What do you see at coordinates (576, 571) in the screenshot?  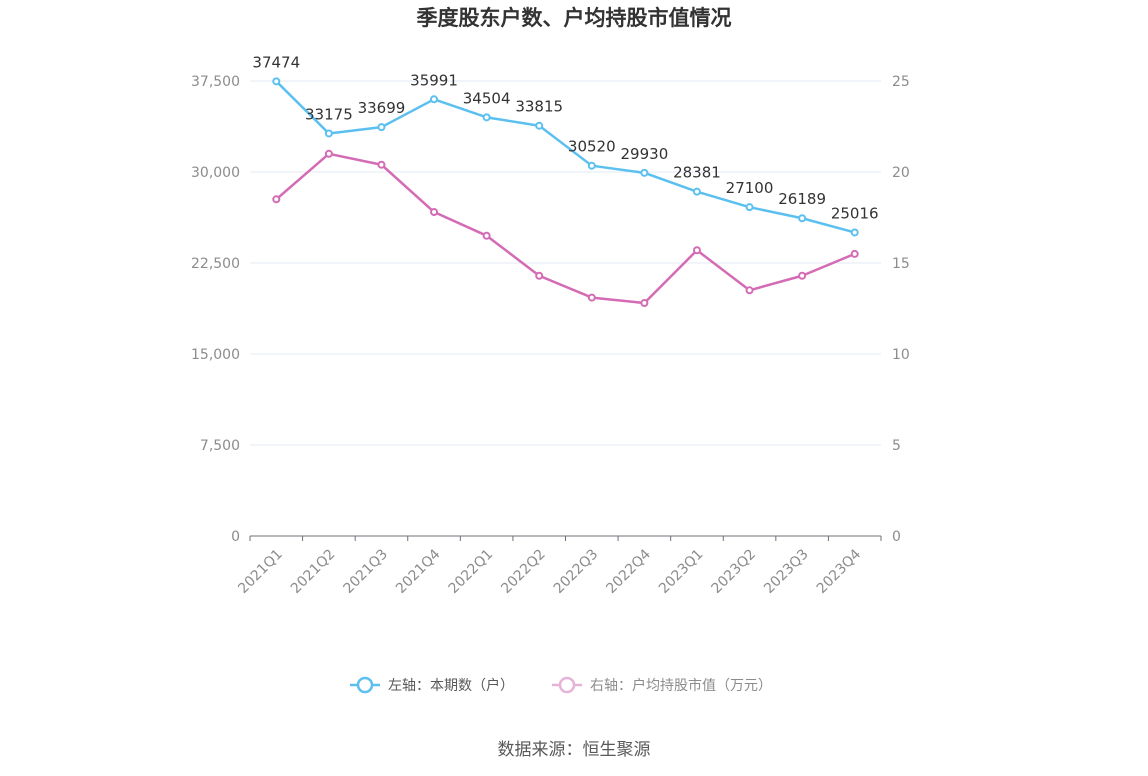 I see `x-tick-label: 2022Q3` at bounding box center [576, 571].